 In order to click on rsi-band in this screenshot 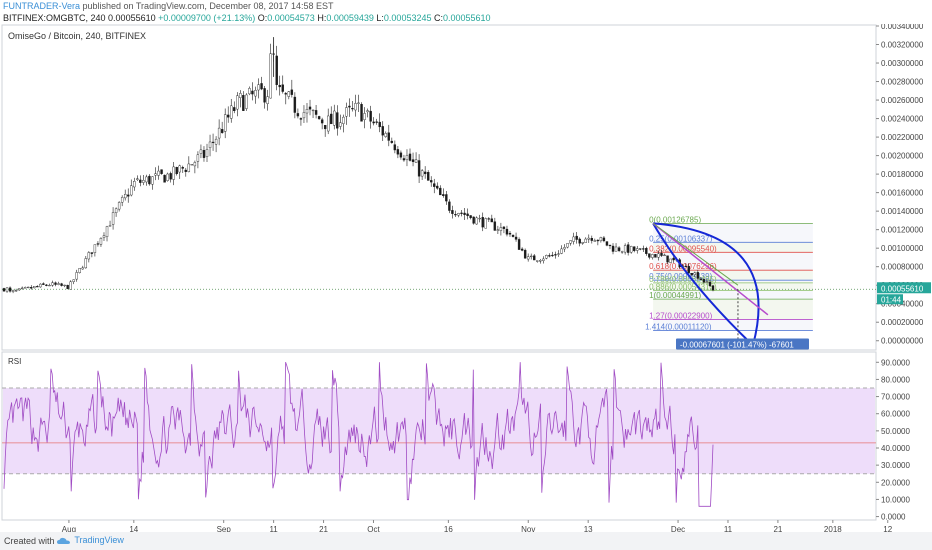, I will do `click(439, 431)`.